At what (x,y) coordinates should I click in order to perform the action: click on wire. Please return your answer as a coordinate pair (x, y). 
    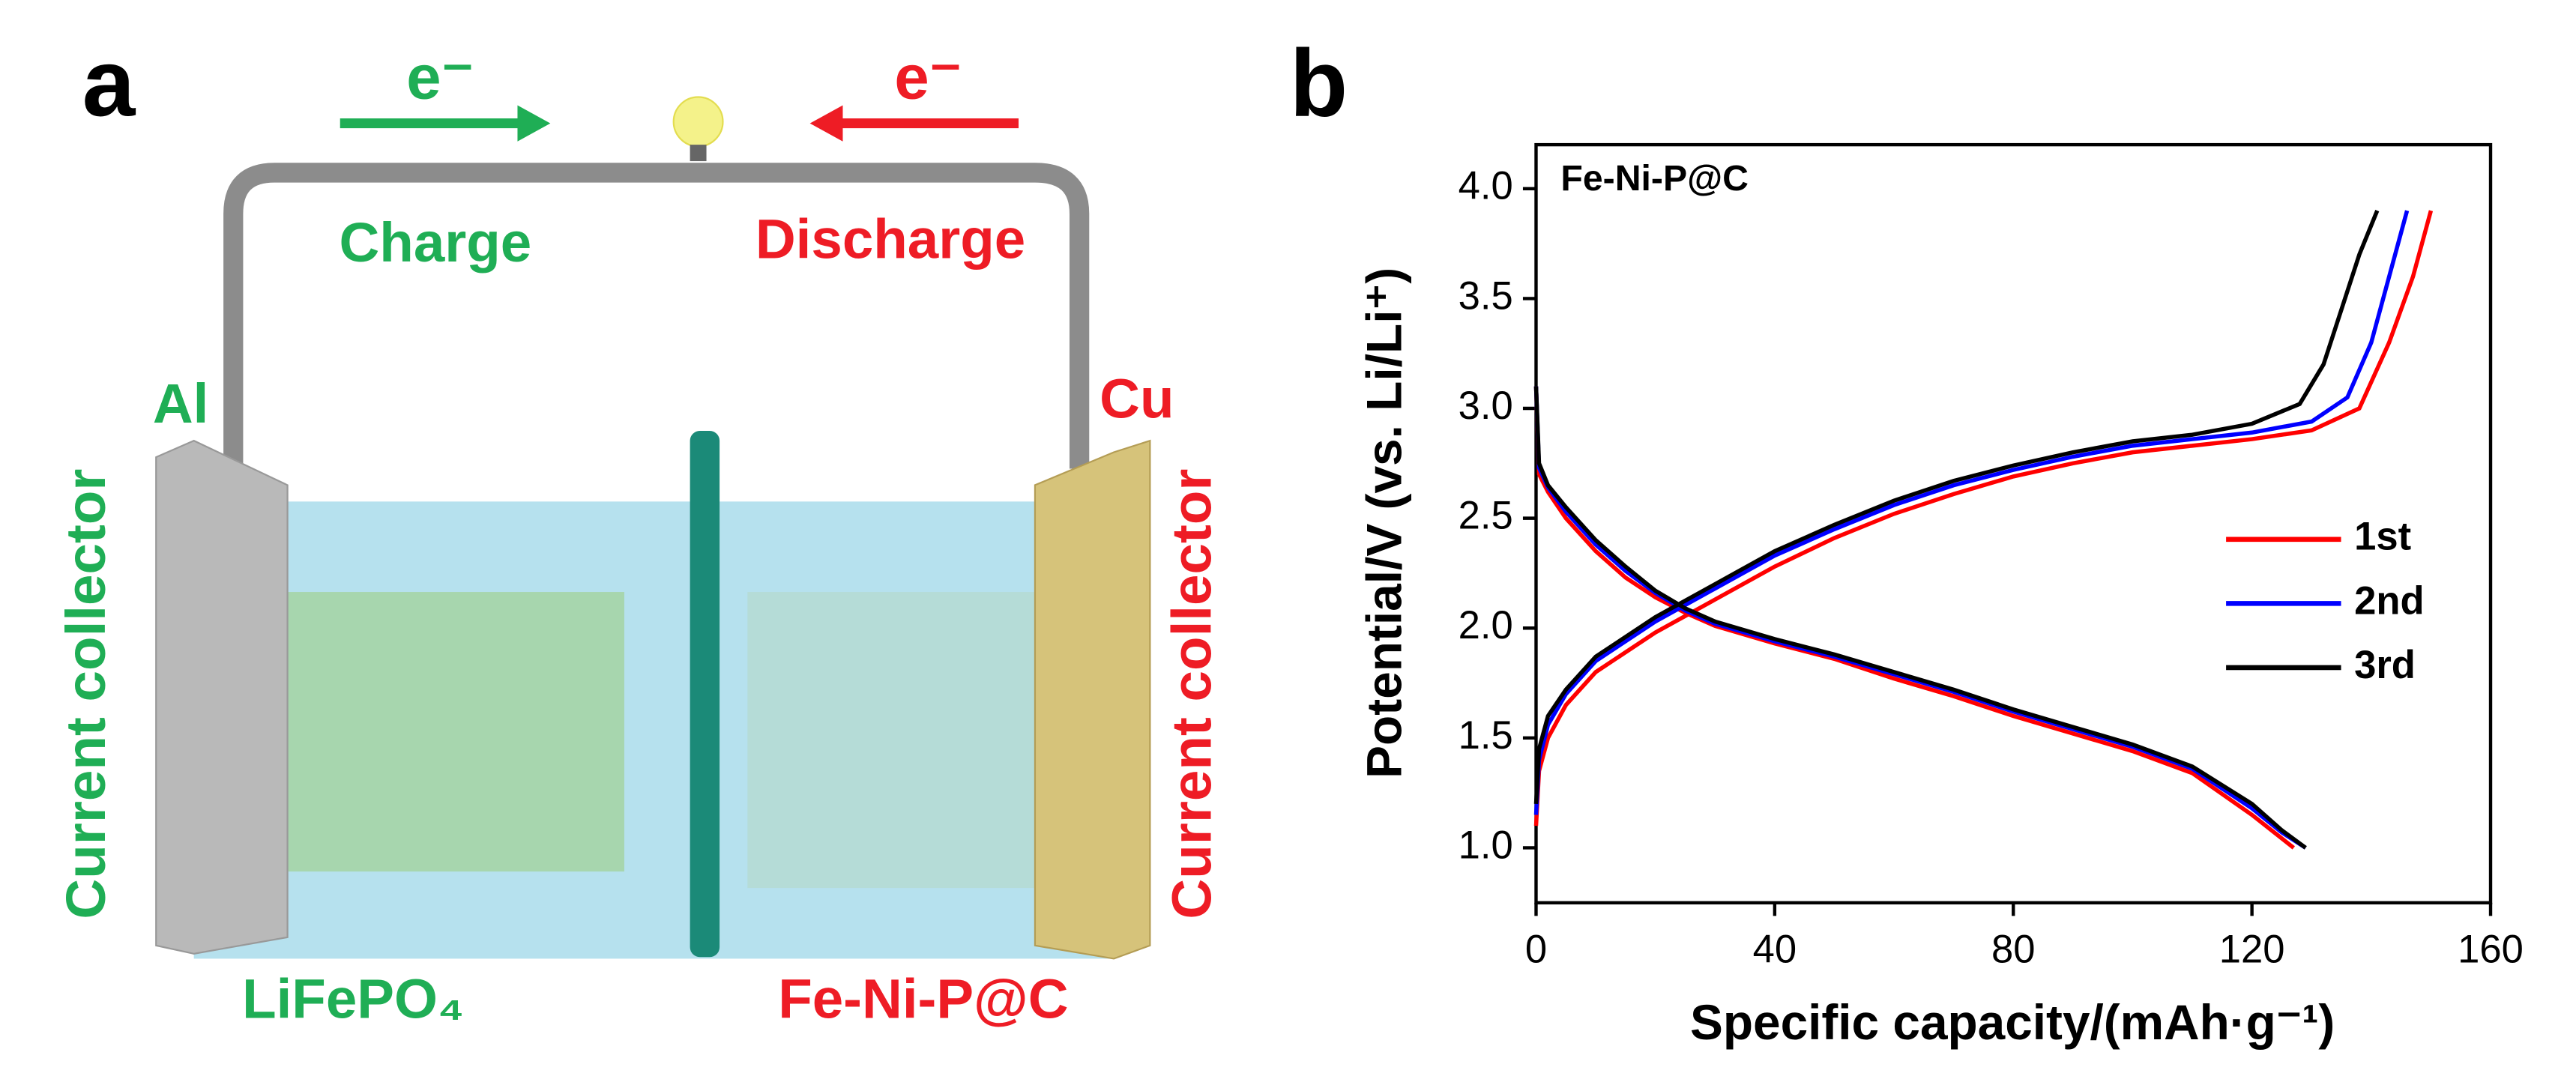
    Looking at the image, I should click on (657, 316).